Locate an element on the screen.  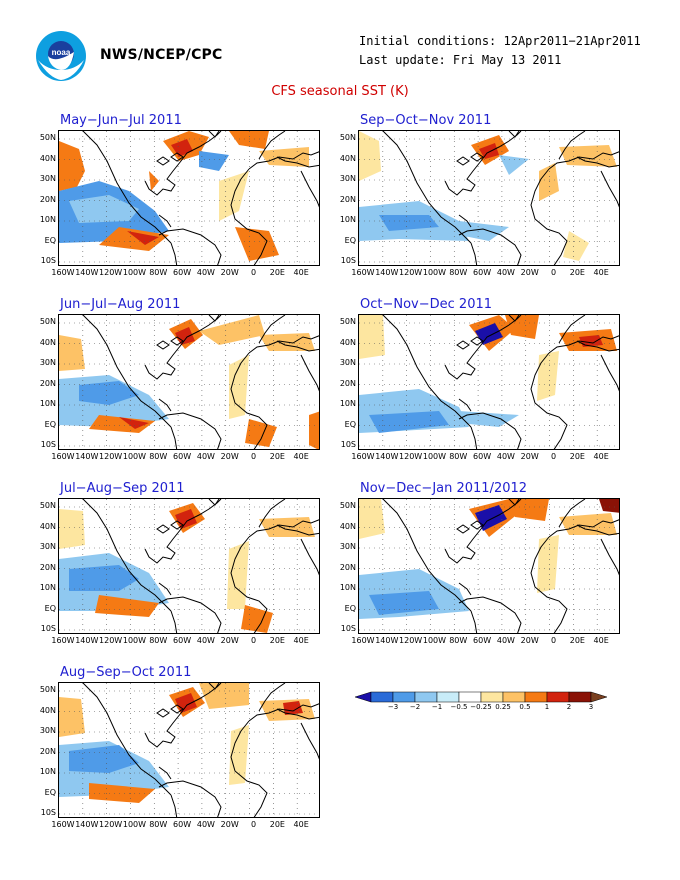
sst-map-ndj is located at coordinates (489, 566).